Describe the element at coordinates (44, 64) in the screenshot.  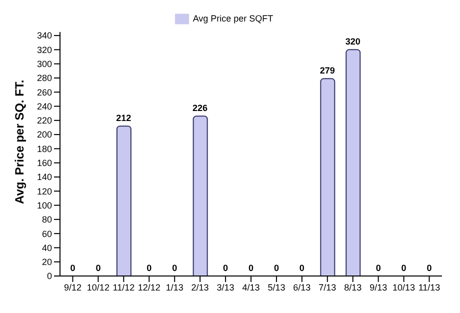
I see `y-tick-label: 300` at that location.